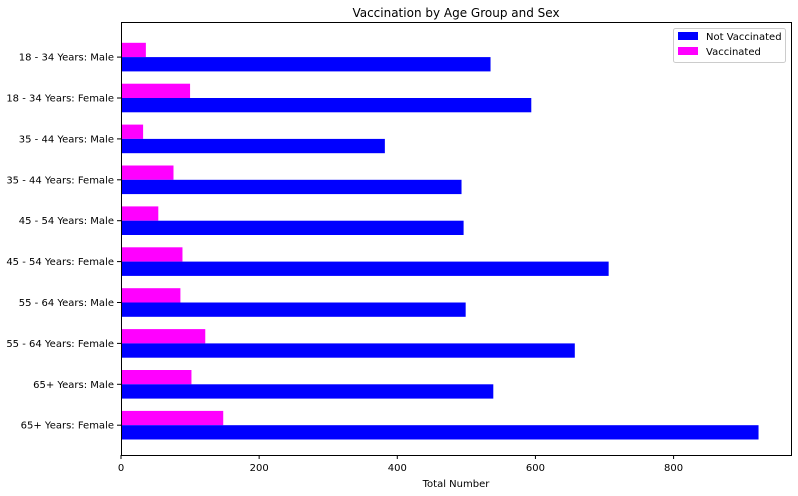 The width and height of the screenshot is (798, 496). Describe the element at coordinates (147, 172) in the screenshot. I see `bar-vaccinated-35-44-years-female` at that location.